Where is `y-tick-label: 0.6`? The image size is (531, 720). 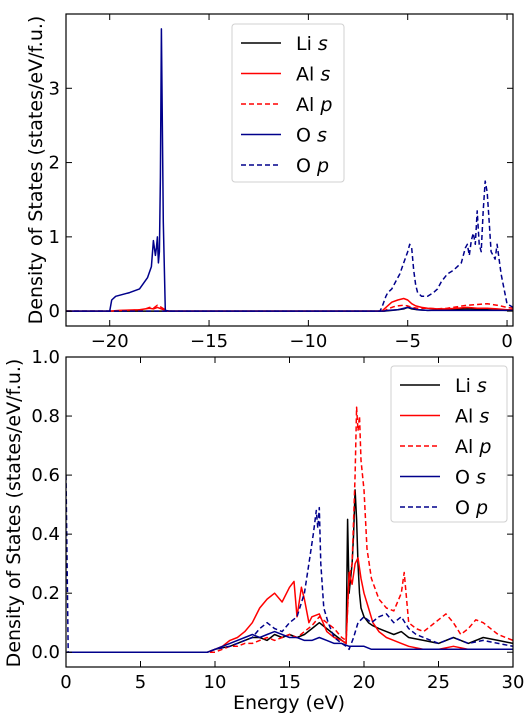 y-tick-label: 0.6 is located at coordinates (45, 475).